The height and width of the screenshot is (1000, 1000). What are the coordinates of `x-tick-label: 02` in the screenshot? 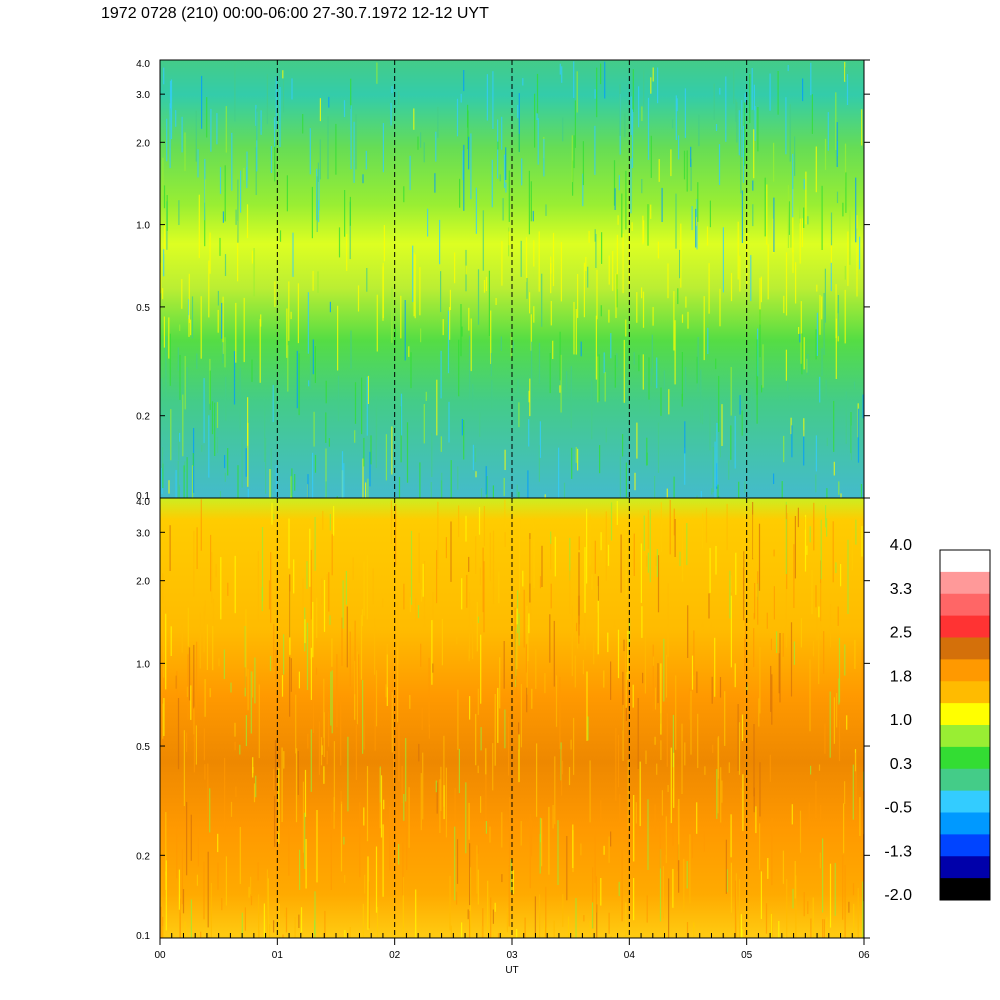 It's located at (395, 955).